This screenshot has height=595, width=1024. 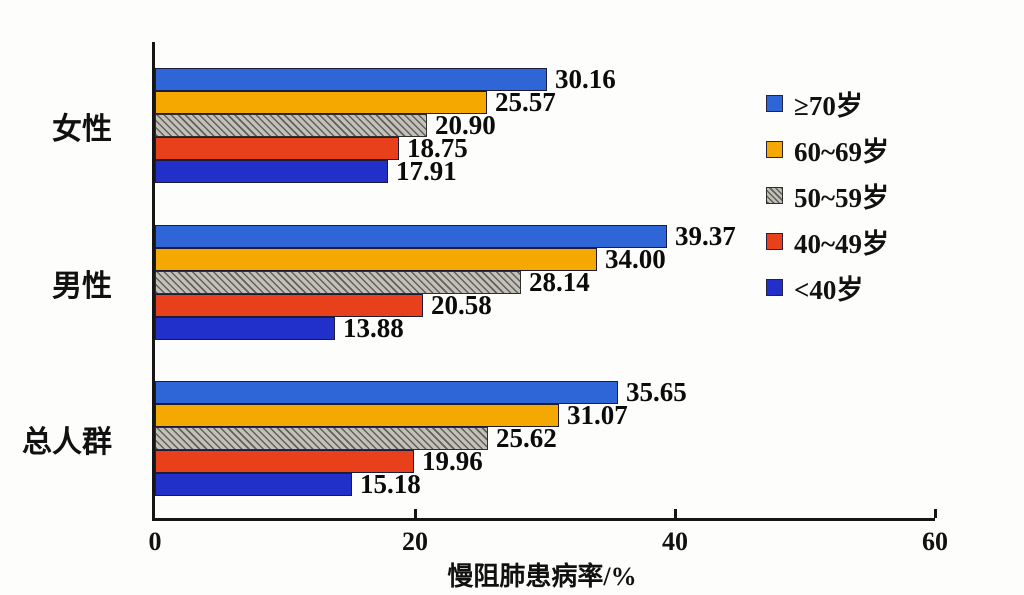 I want to click on x-axis-tick-label: 20, so click(x=415, y=541).